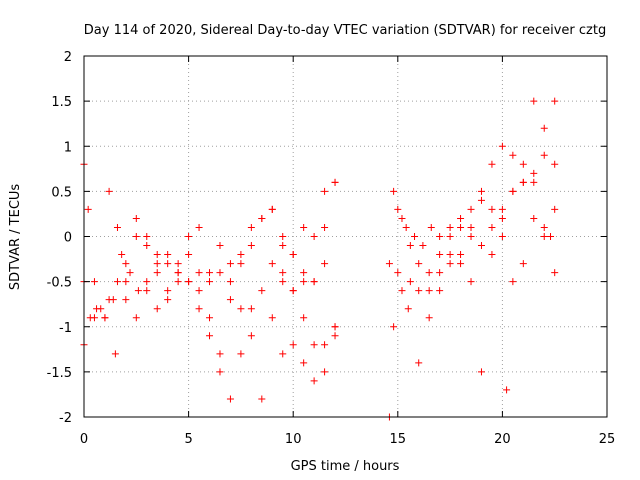  What do you see at coordinates (65, 328) in the screenshot?
I see `y-tick-label: -1` at bounding box center [65, 328].